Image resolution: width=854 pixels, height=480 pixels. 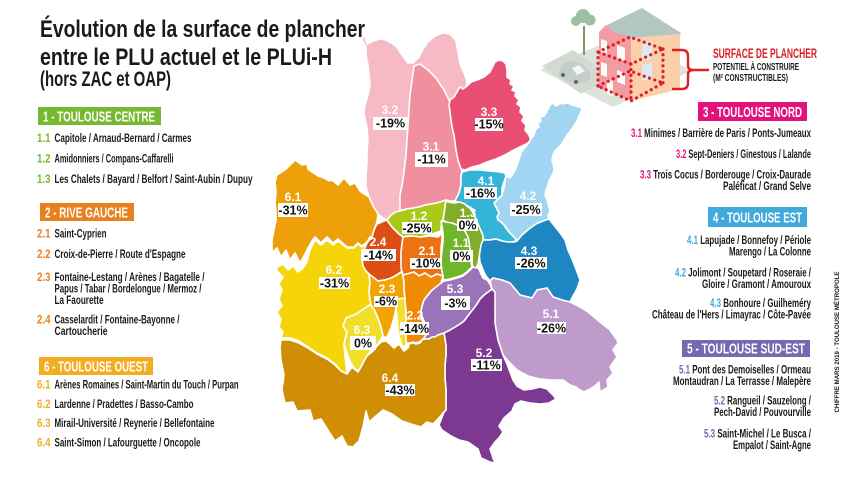 What do you see at coordinates (528, 196) in the screenshot?
I see `svg-text: 4.2` at bounding box center [528, 196].